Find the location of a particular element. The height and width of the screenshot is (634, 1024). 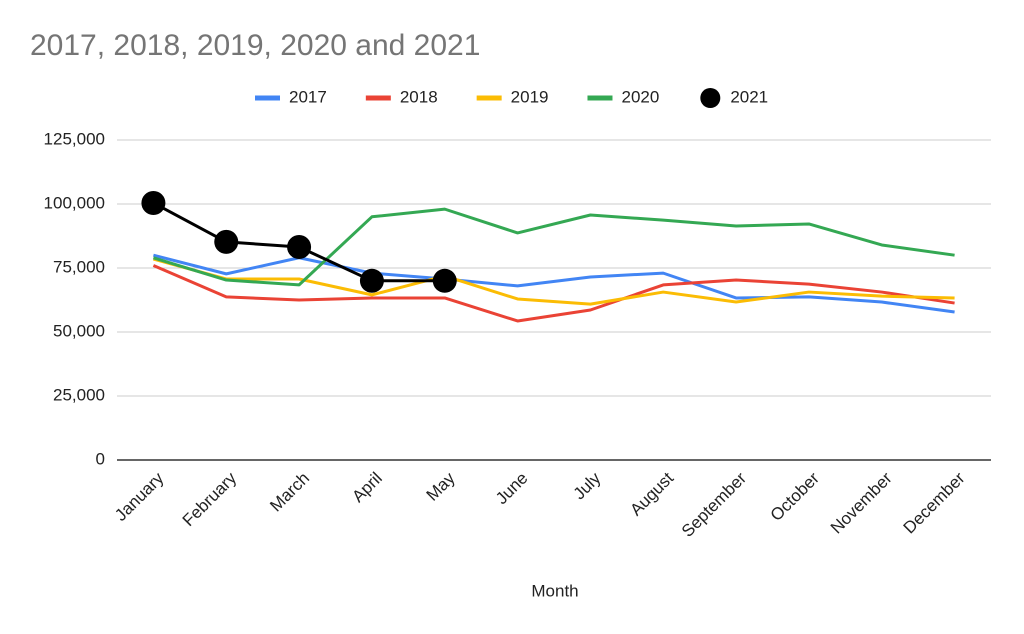

legend-label: 2021 is located at coordinates (749, 96).